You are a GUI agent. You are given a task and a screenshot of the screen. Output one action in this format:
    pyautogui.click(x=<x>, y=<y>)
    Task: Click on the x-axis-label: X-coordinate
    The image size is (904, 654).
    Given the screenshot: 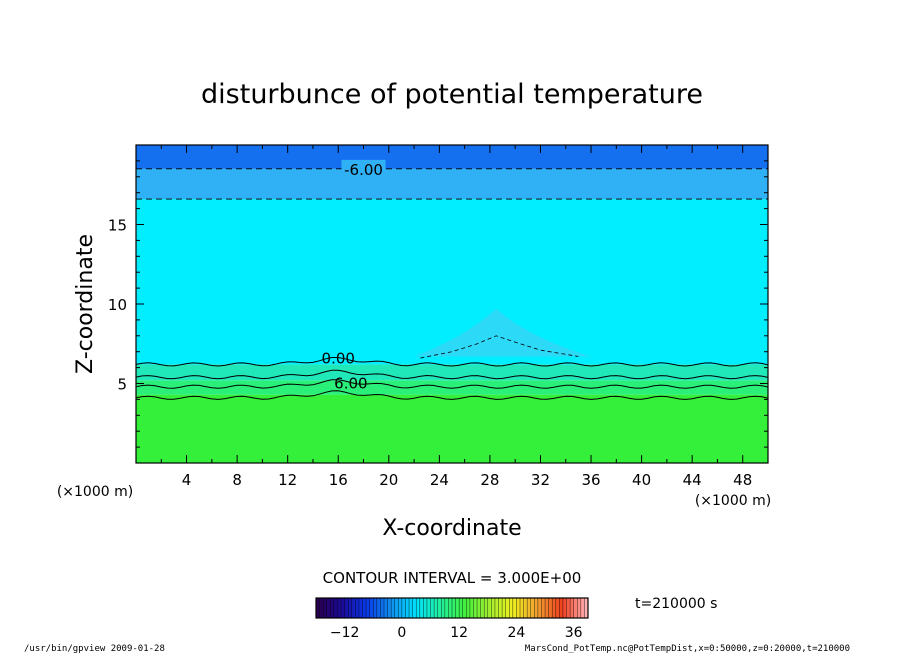 What is the action you would take?
    pyautogui.click(x=451, y=528)
    